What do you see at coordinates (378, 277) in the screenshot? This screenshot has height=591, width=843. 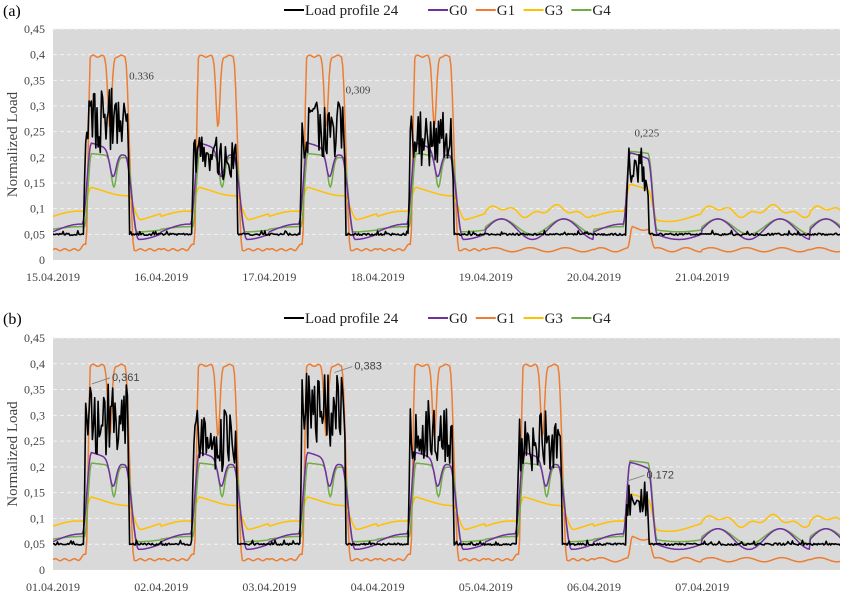 I see `x-tick-label: 18.04.2019` at bounding box center [378, 277].